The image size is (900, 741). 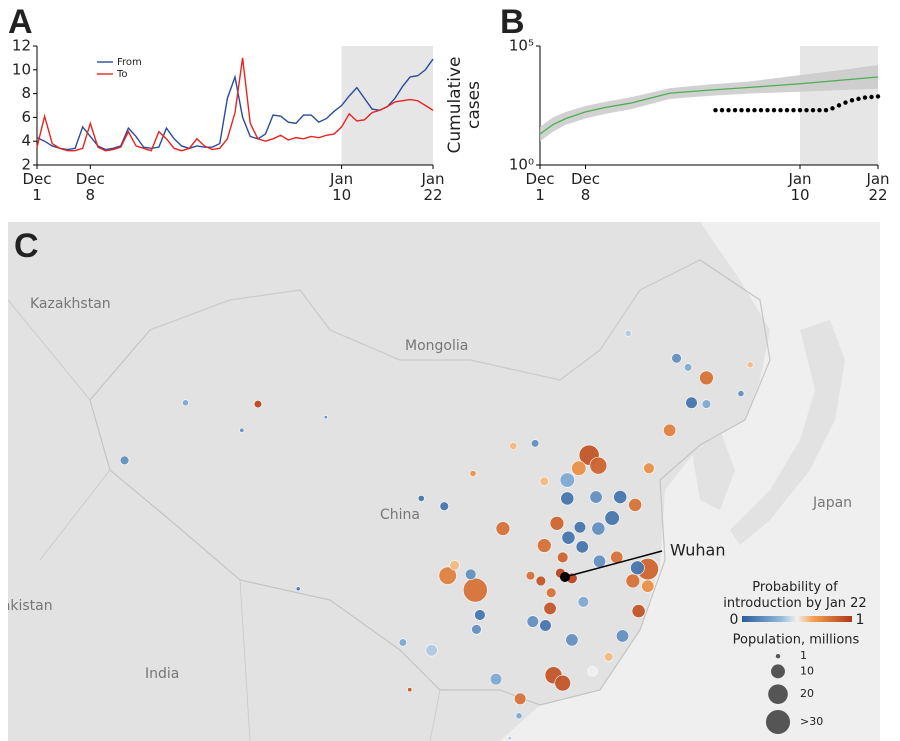 I want to click on size-legend-label: 20, so click(x=807, y=693).